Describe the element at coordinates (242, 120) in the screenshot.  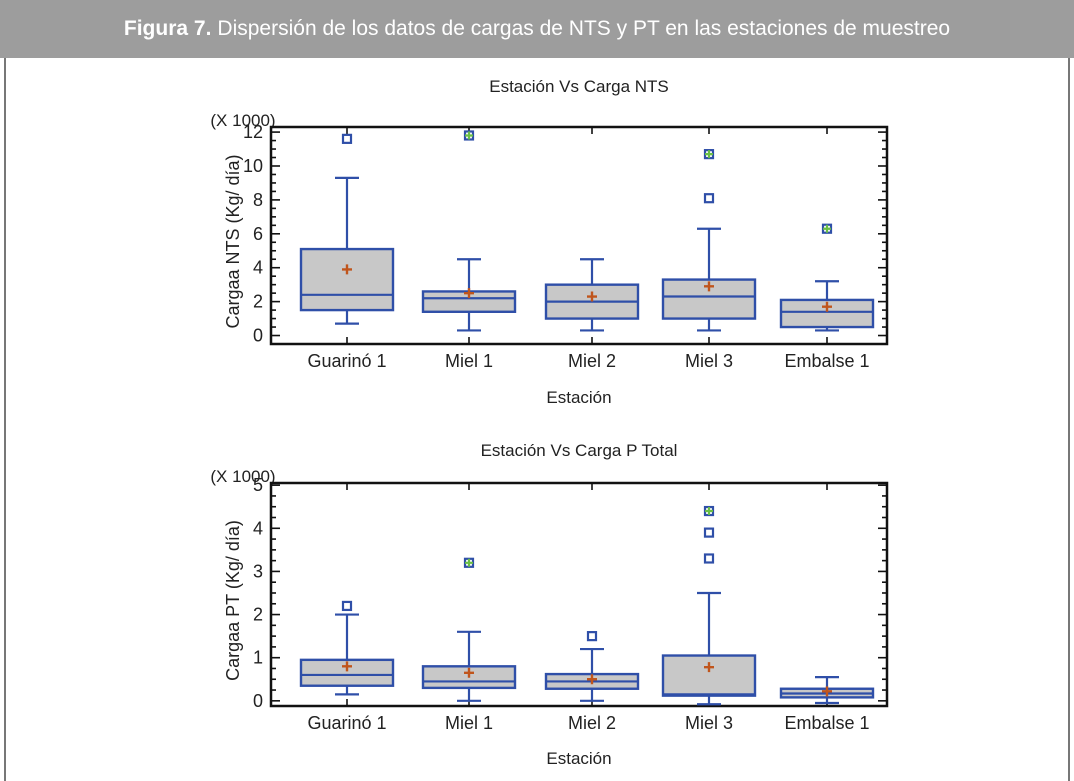
I see `y-multiplier-label: (X 1000)` at that location.